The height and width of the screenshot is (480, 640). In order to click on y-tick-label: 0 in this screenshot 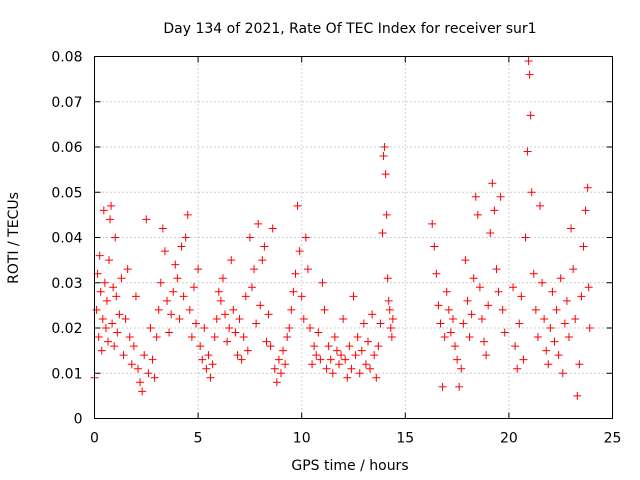, I will do `click(78, 420)`.